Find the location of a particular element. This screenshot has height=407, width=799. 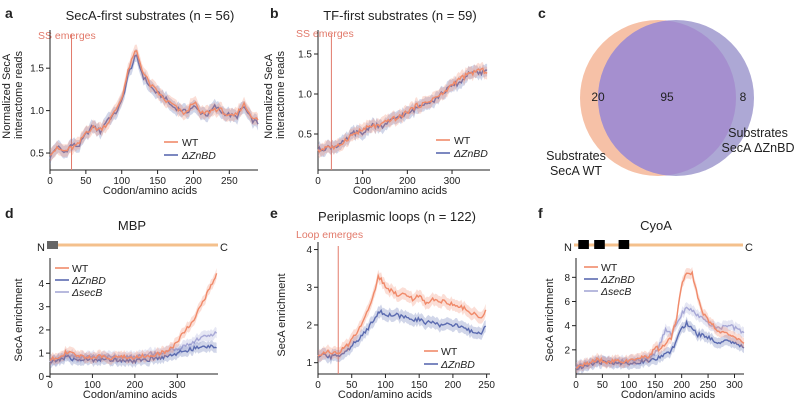

chart-title: Periplasmic loops (n = 122) is located at coordinates (397, 216).